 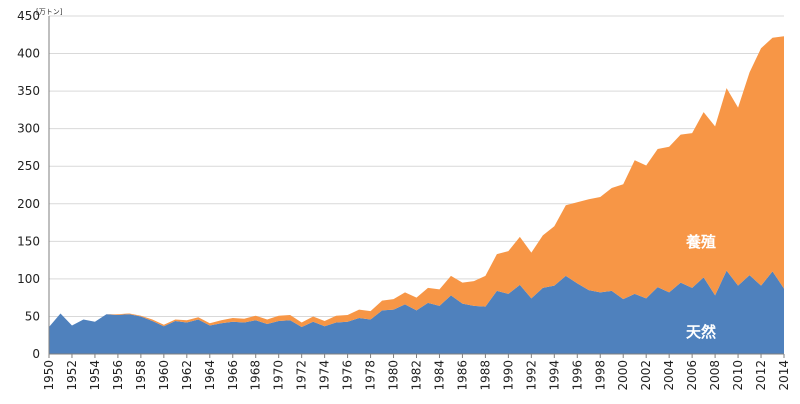 I want to click on x-tick-label-5: 1960, so click(x=164, y=375).